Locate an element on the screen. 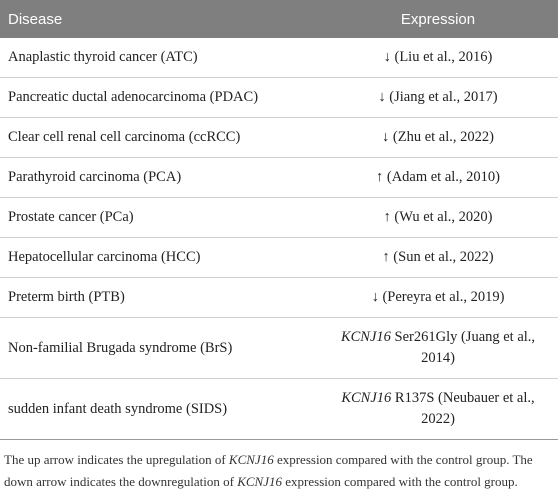  cell-text: Parathyroid carcinoma (PCA) is located at coordinates (95, 177).